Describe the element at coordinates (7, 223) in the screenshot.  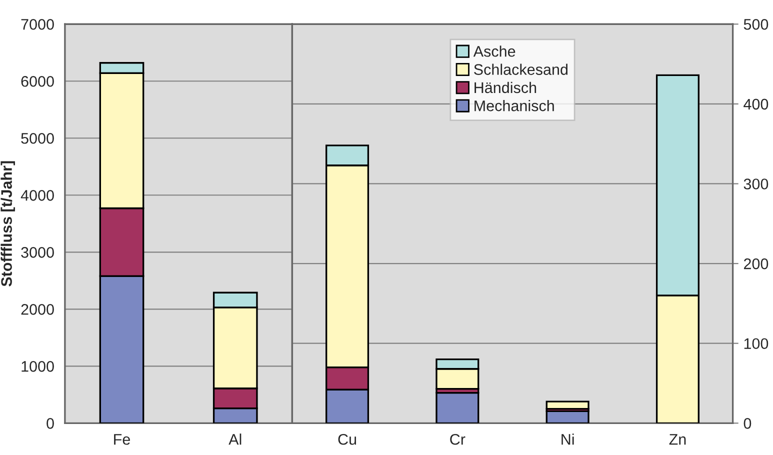
I see `y-axis-title: Stofffluss [t/Jahr]` at that location.